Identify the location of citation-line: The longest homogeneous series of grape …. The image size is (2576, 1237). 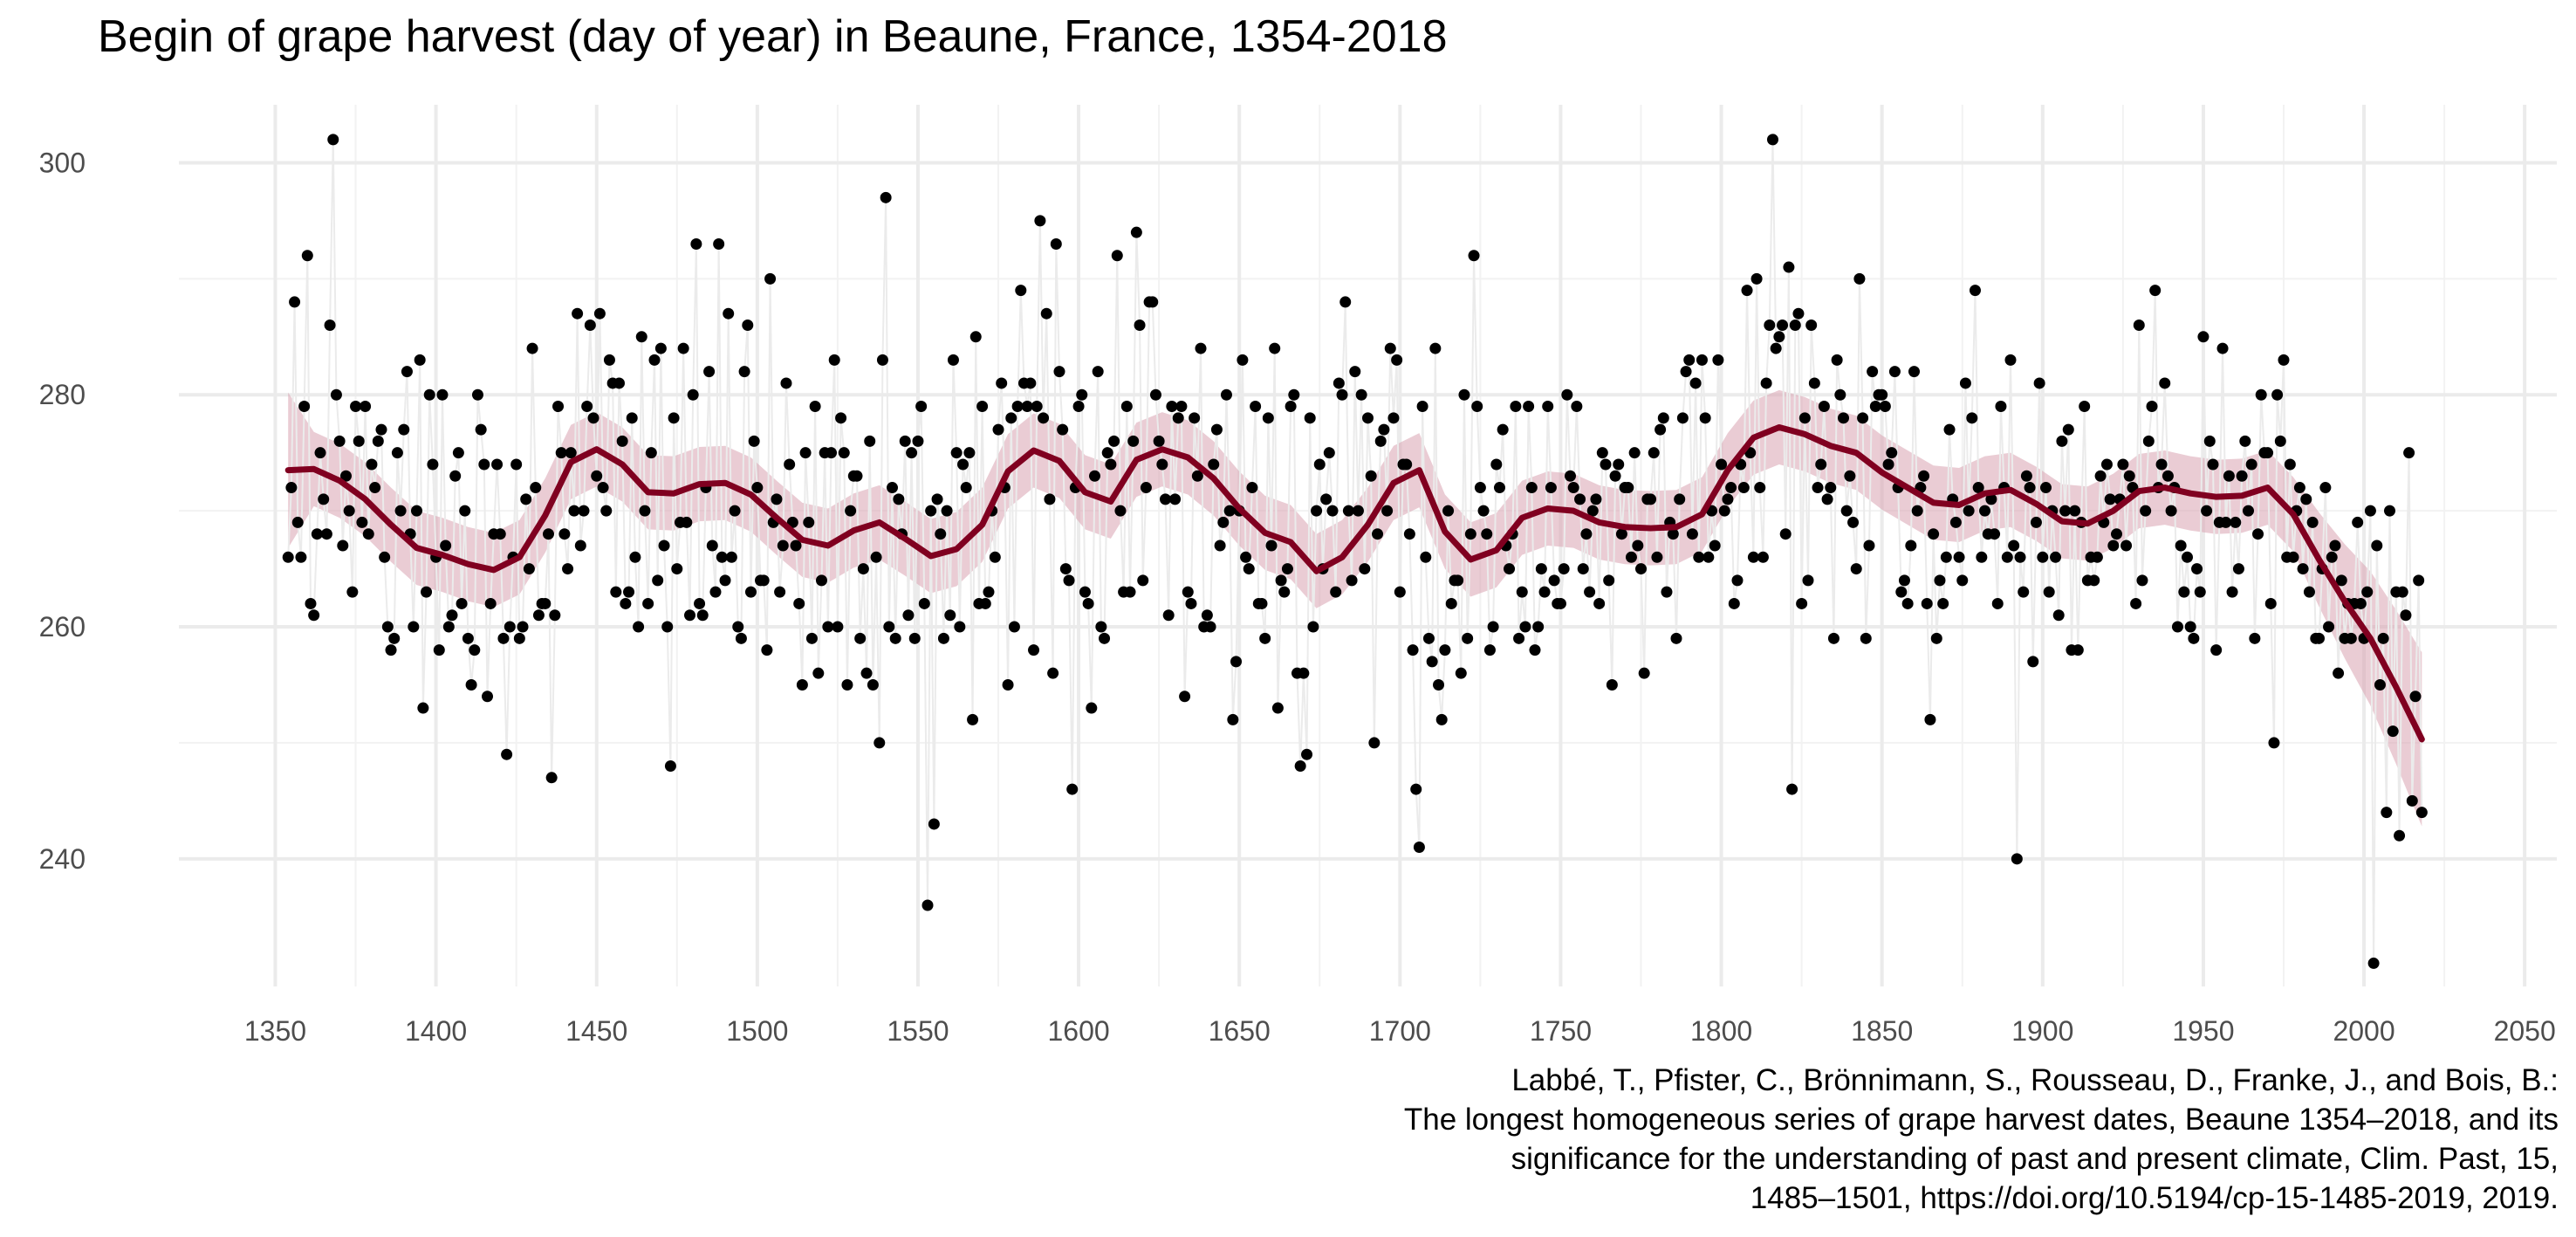
(1981, 1120).